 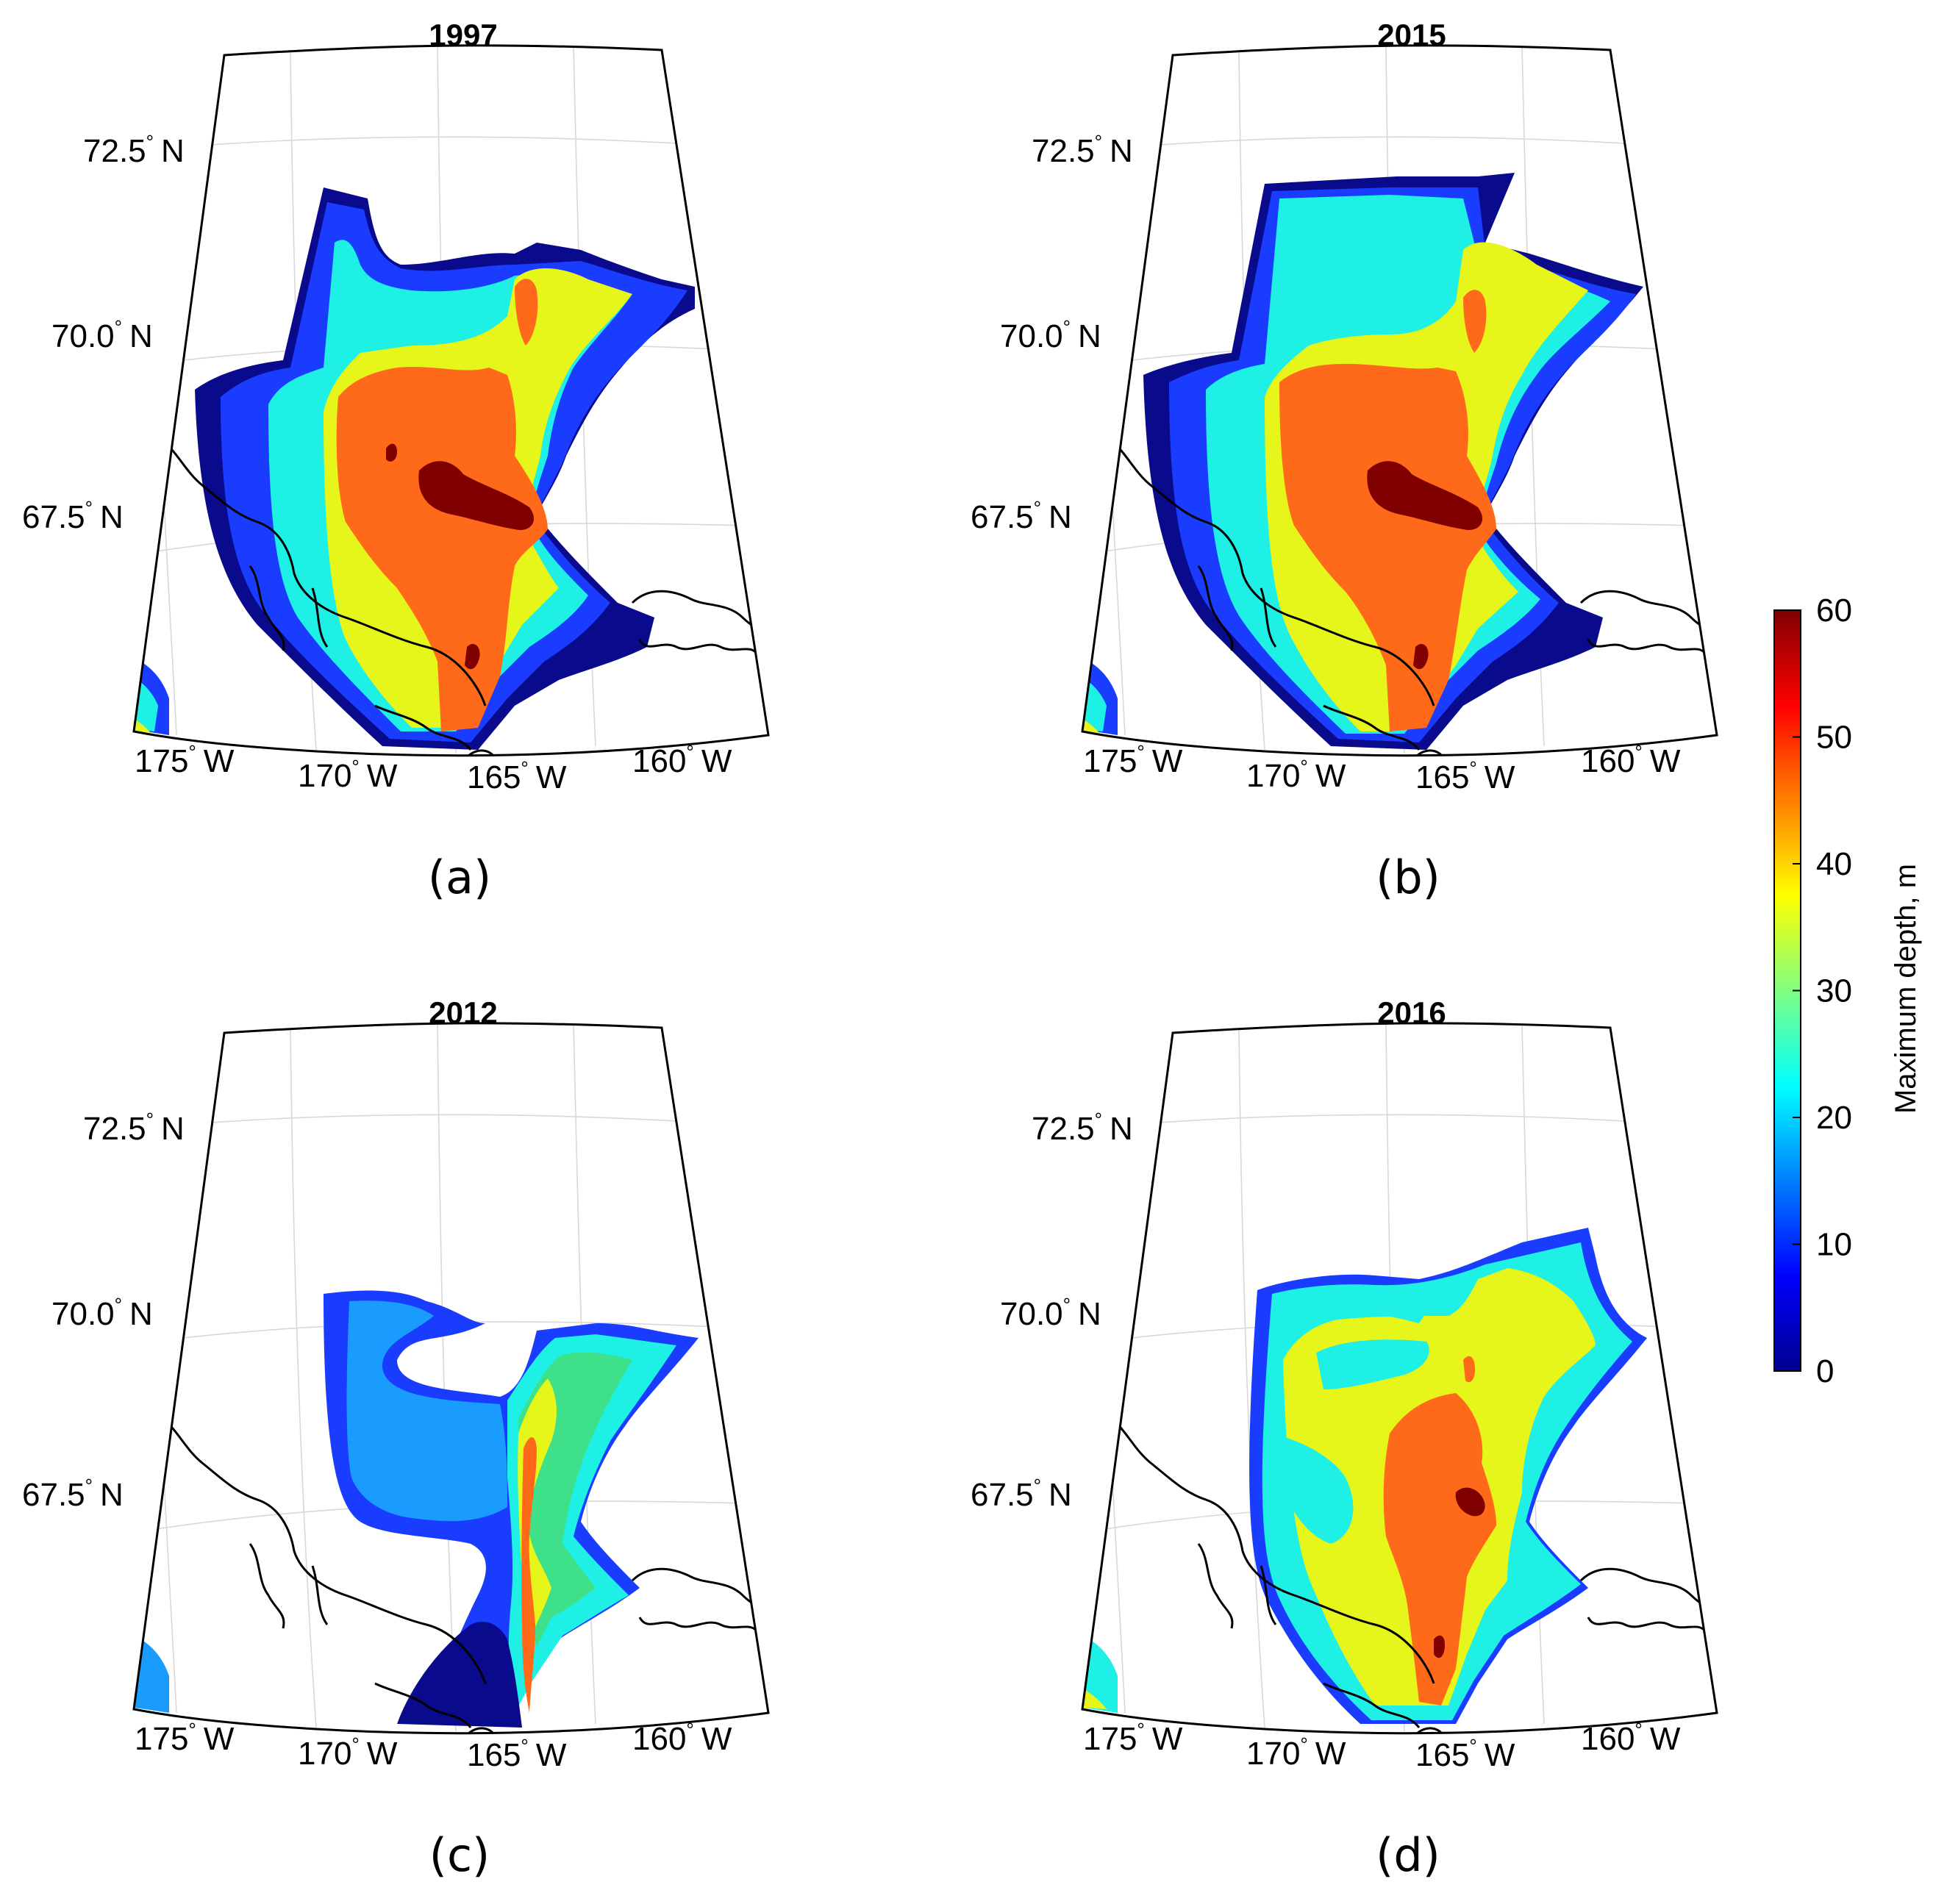 What do you see at coordinates (1834, 1245) in the screenshot?
I see `colorbar-tick-label: 10` at bounding box center [1834, 1245].